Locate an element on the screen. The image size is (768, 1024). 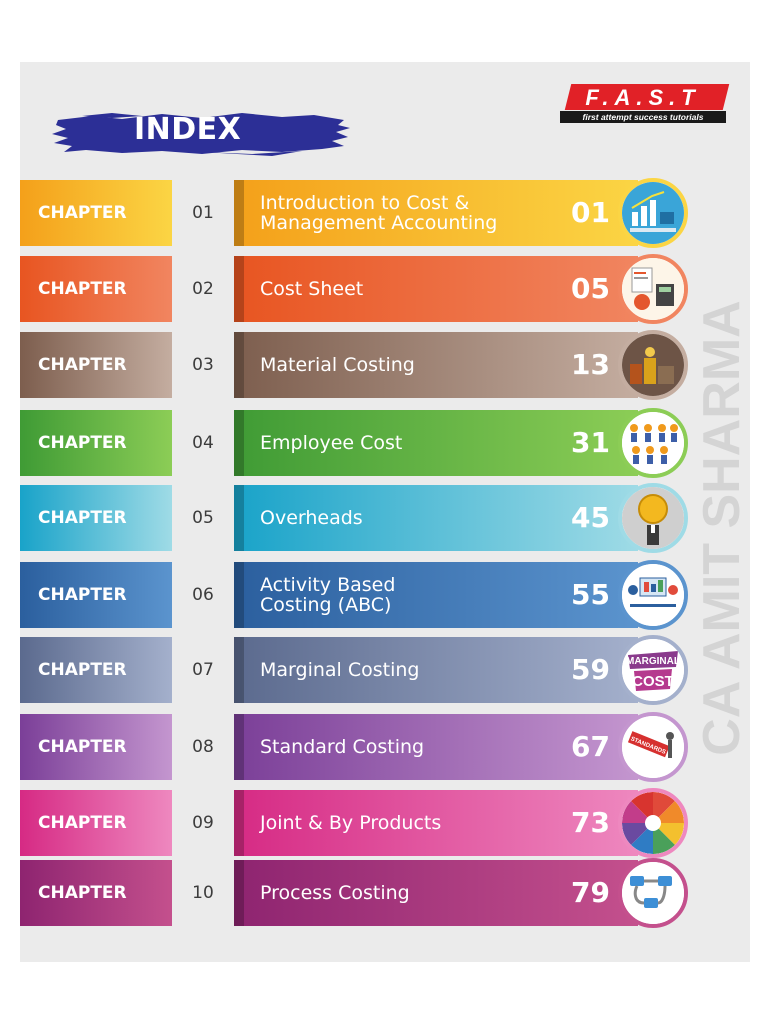
chapter-title: Marginal Costing is located at coordinates (339, 670).